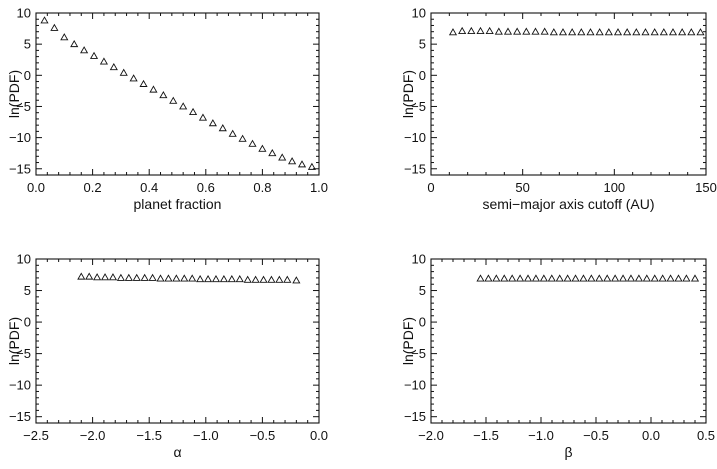 The height and width of the screenshot is (469, 717). What do you see at coordinates (568, 341) in the screenshot?
I see `plot-frame` at bounding box center [568, 341].